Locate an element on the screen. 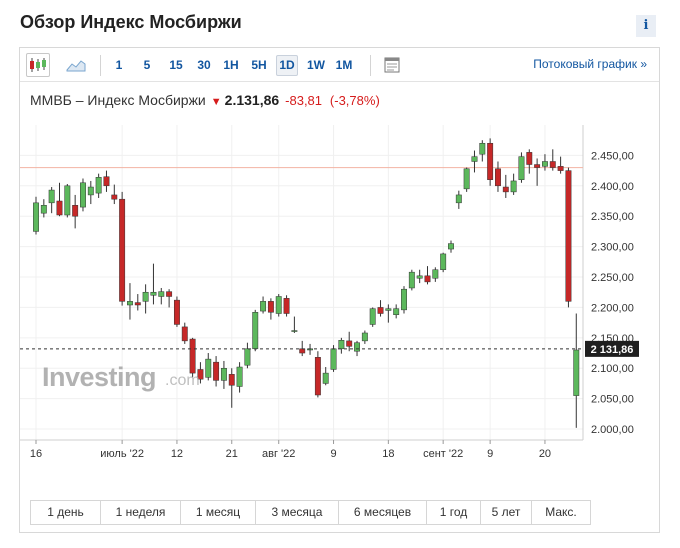  timeframe-5h: 5H is located at coordinates (259, 65).